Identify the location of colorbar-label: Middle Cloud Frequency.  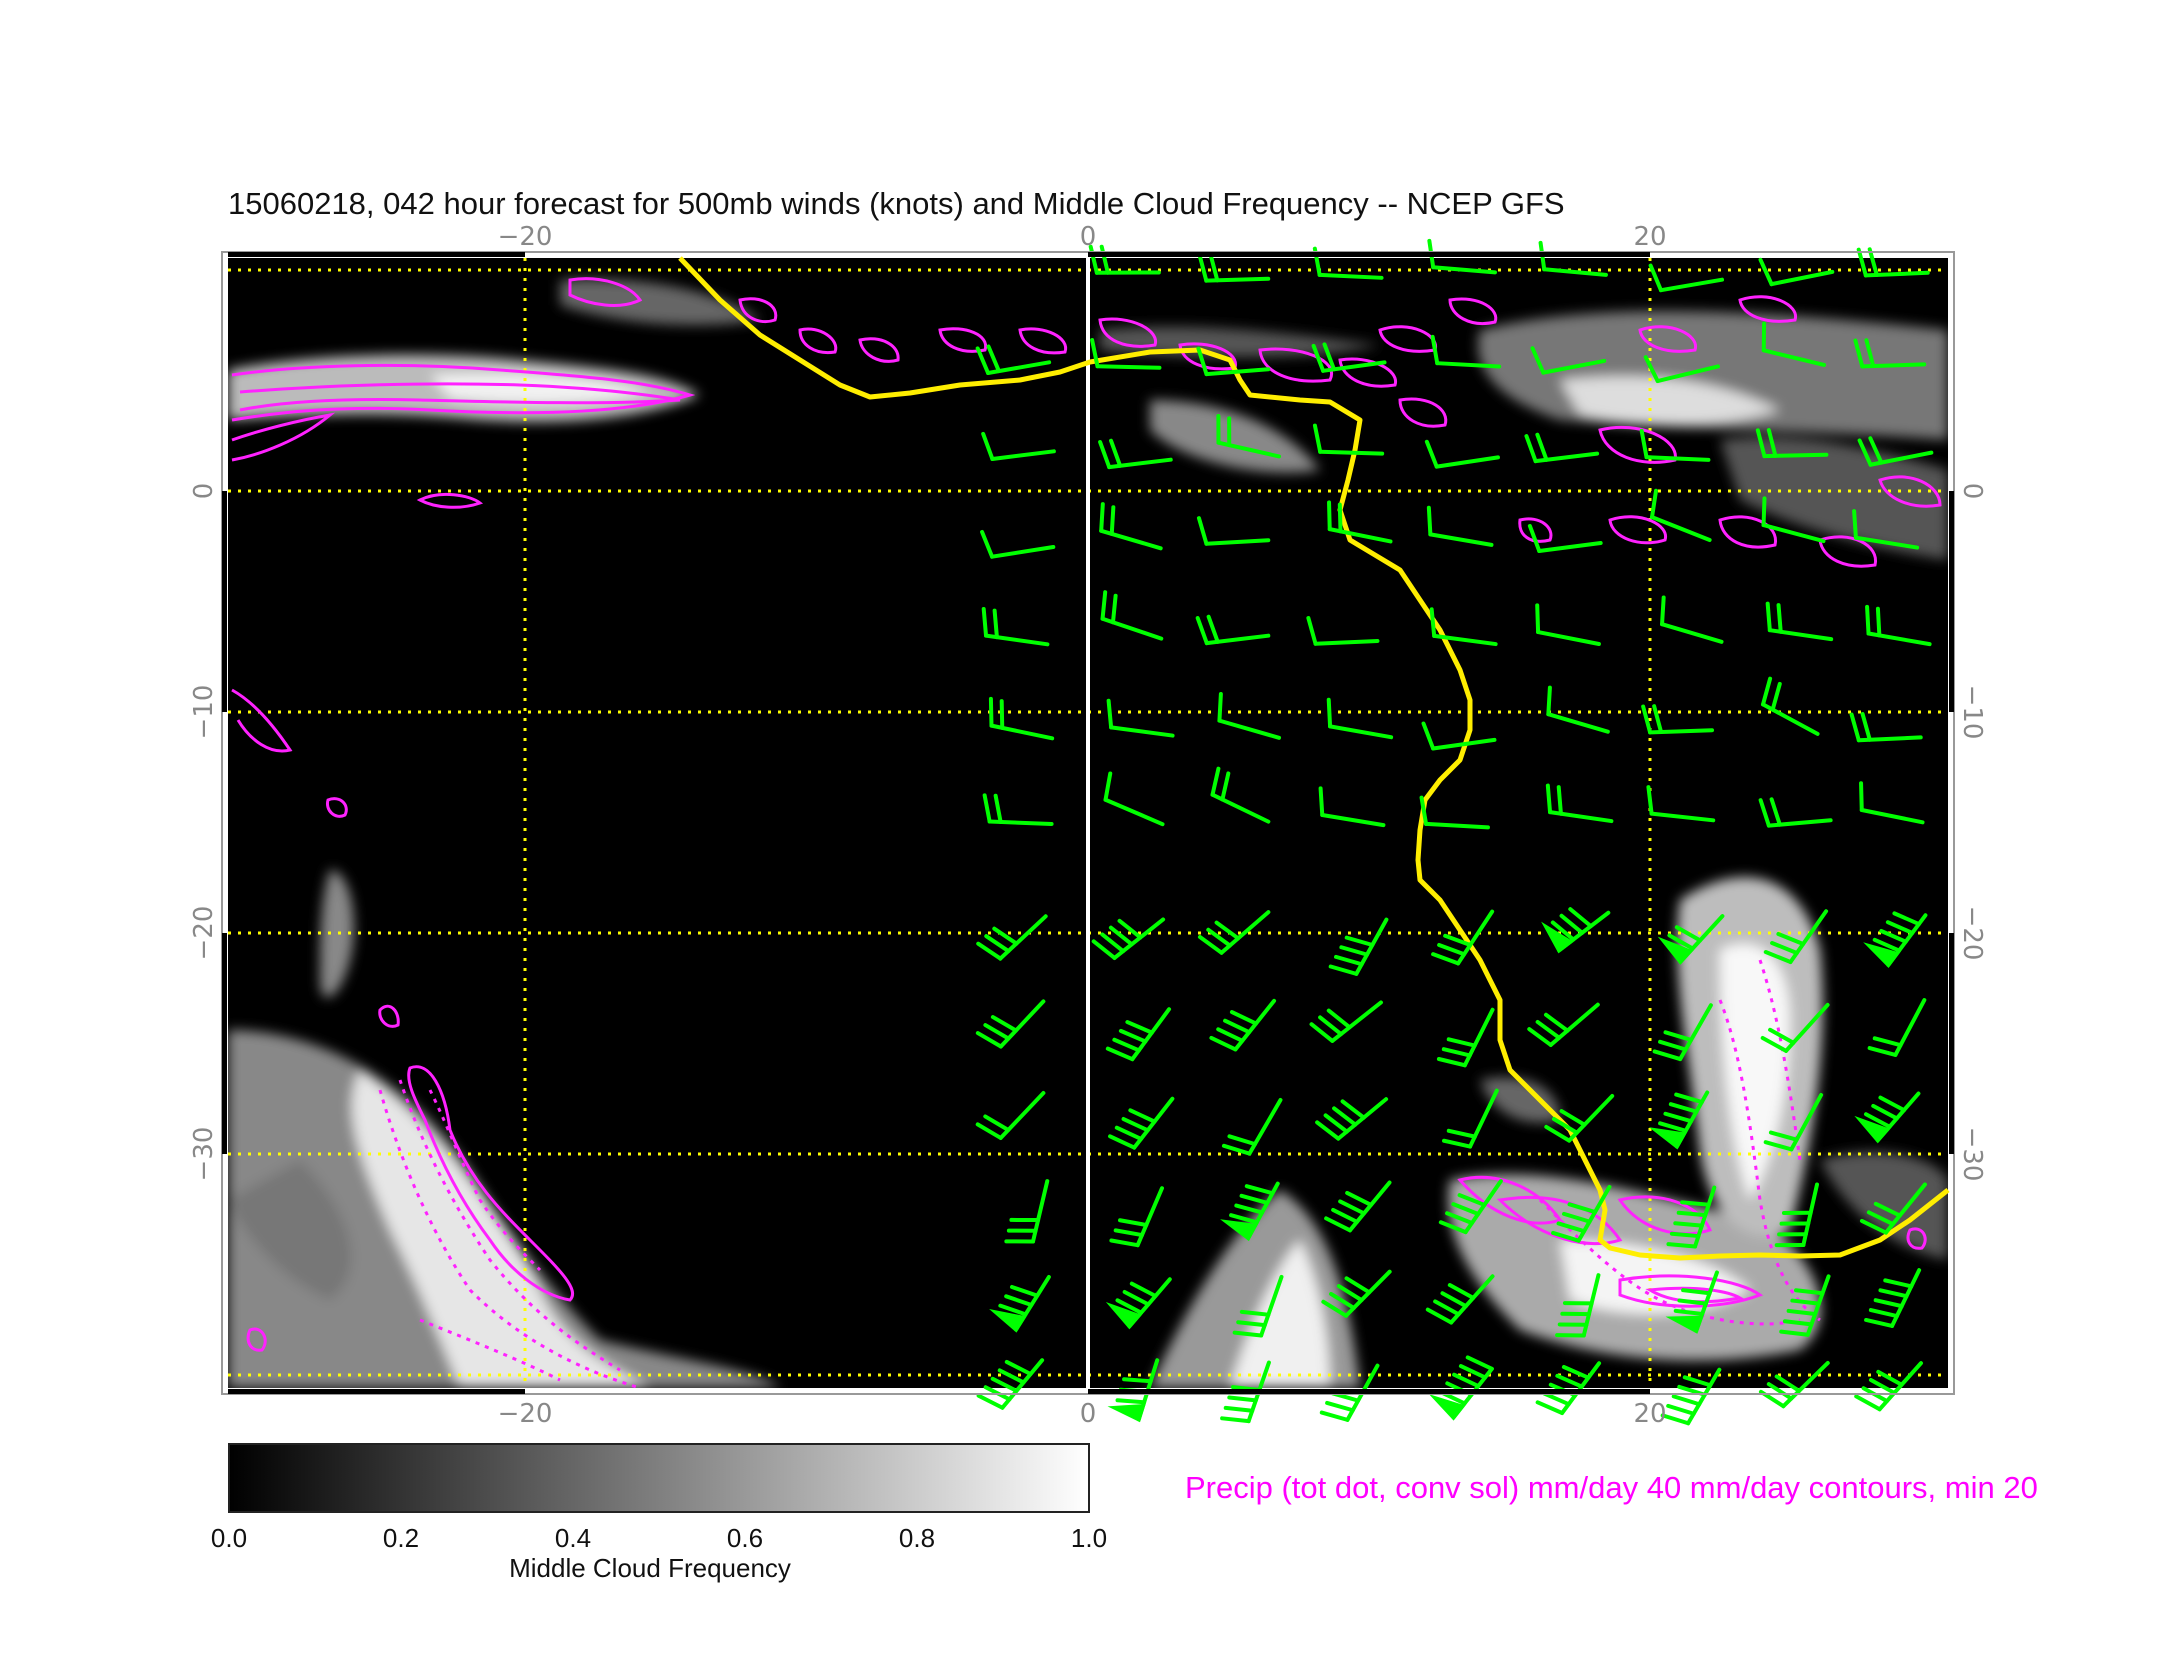
(650, 1568).